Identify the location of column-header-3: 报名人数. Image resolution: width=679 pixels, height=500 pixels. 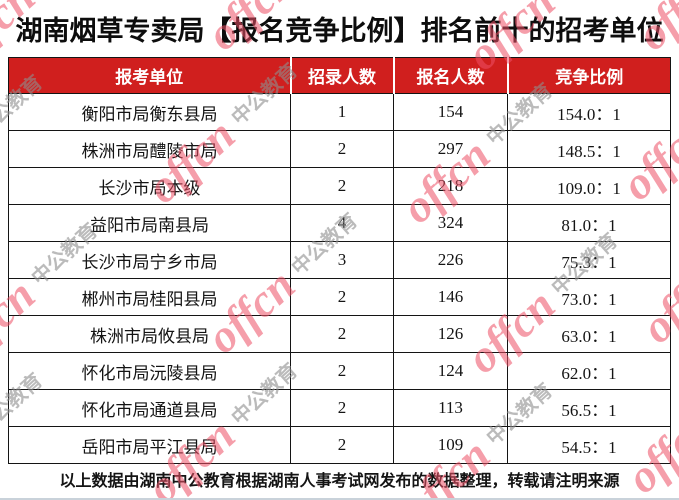
(450, 75).